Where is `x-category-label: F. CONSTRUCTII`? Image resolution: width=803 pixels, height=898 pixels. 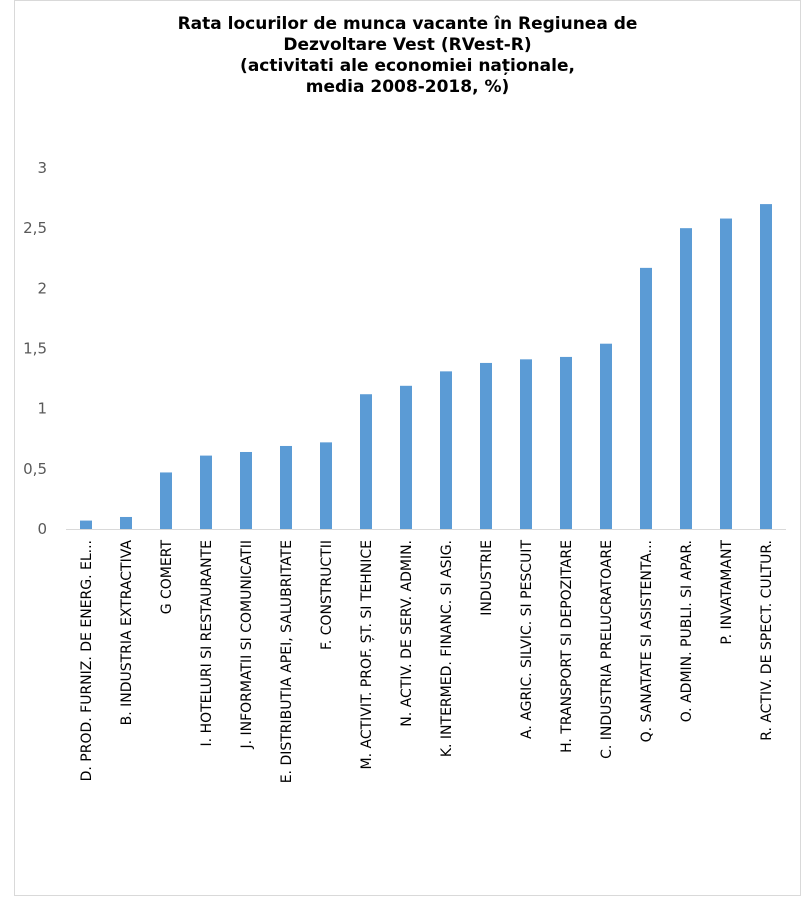 x-category-label: F. CONSTRUCTII is located at coordinates (327, 595).